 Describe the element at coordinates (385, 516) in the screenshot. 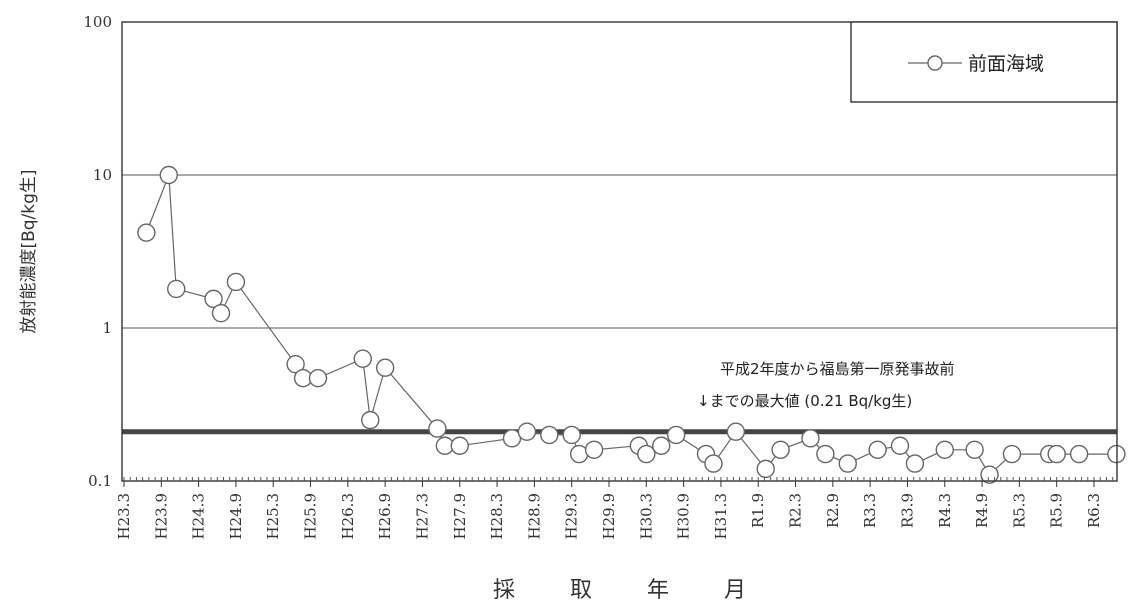

I see `x-tick-label: H26.9` at that location.